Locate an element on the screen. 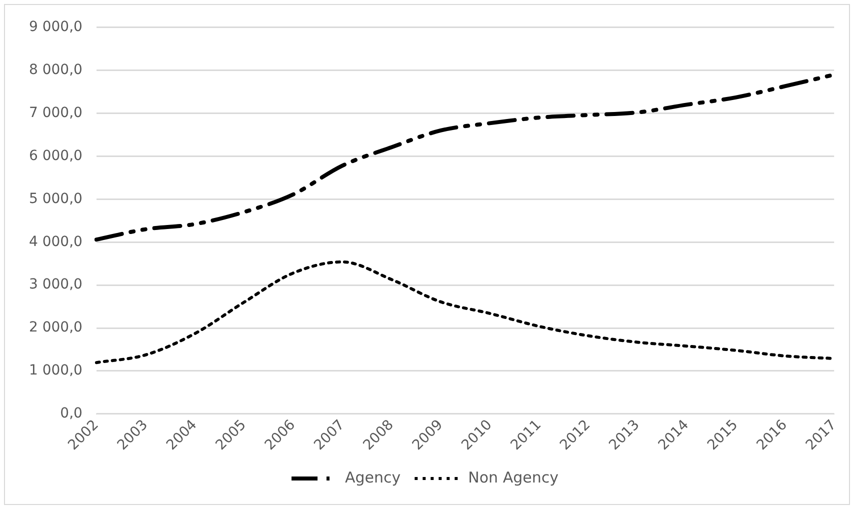 The height and width of the screenshot is (509, 854). y-tick-label: 2 000,0 is located at coordinates (55, 328).